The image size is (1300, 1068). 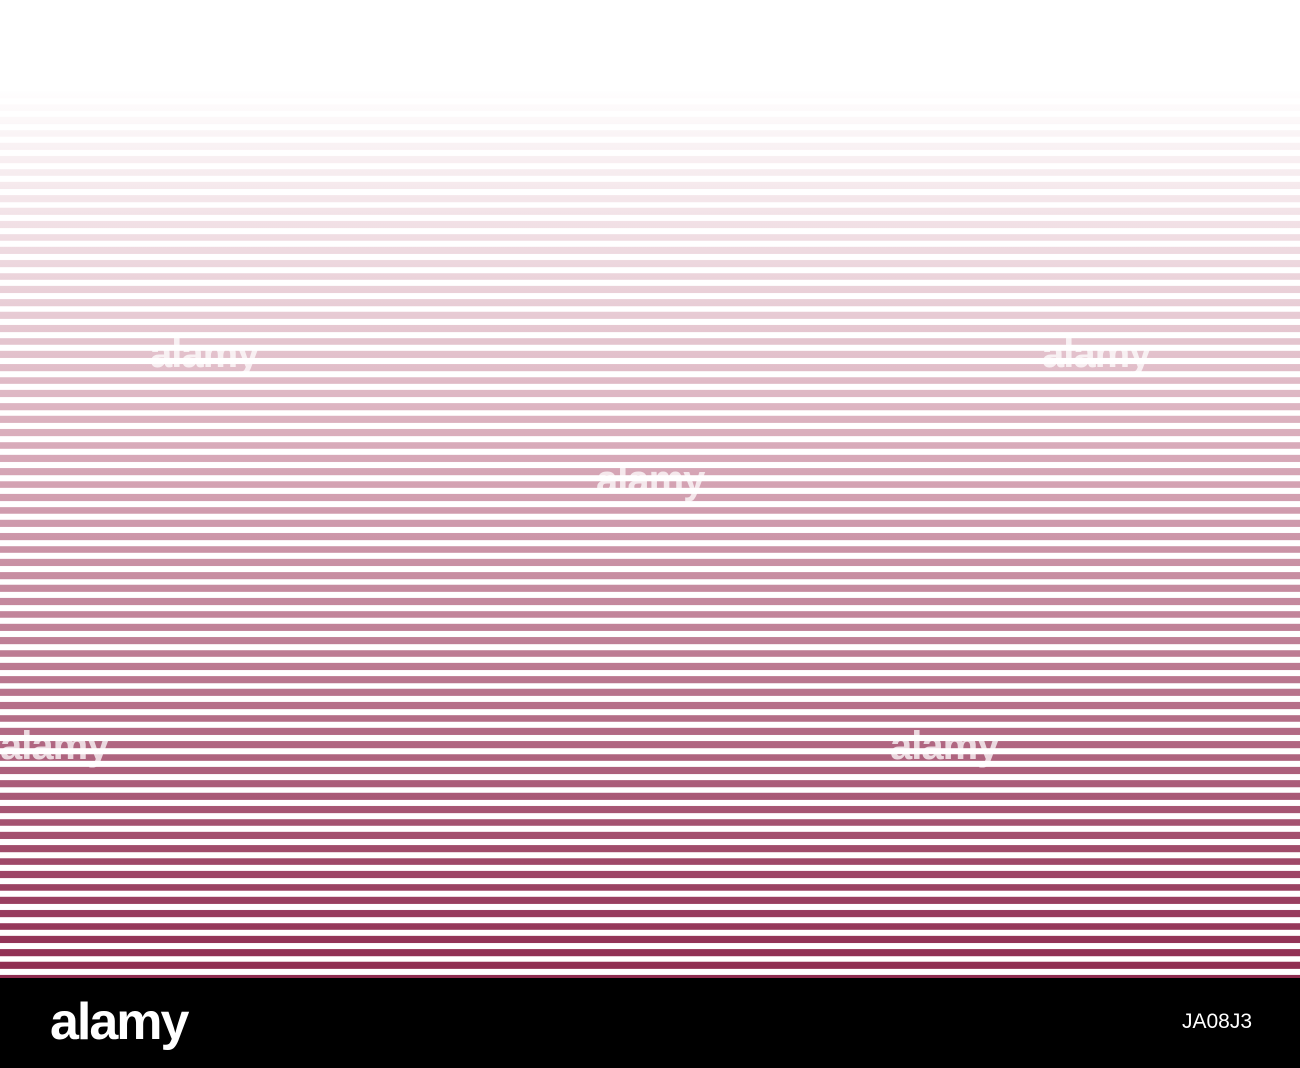 I want to click on image-id: JA08J3, so click(x=1216, y=1021).